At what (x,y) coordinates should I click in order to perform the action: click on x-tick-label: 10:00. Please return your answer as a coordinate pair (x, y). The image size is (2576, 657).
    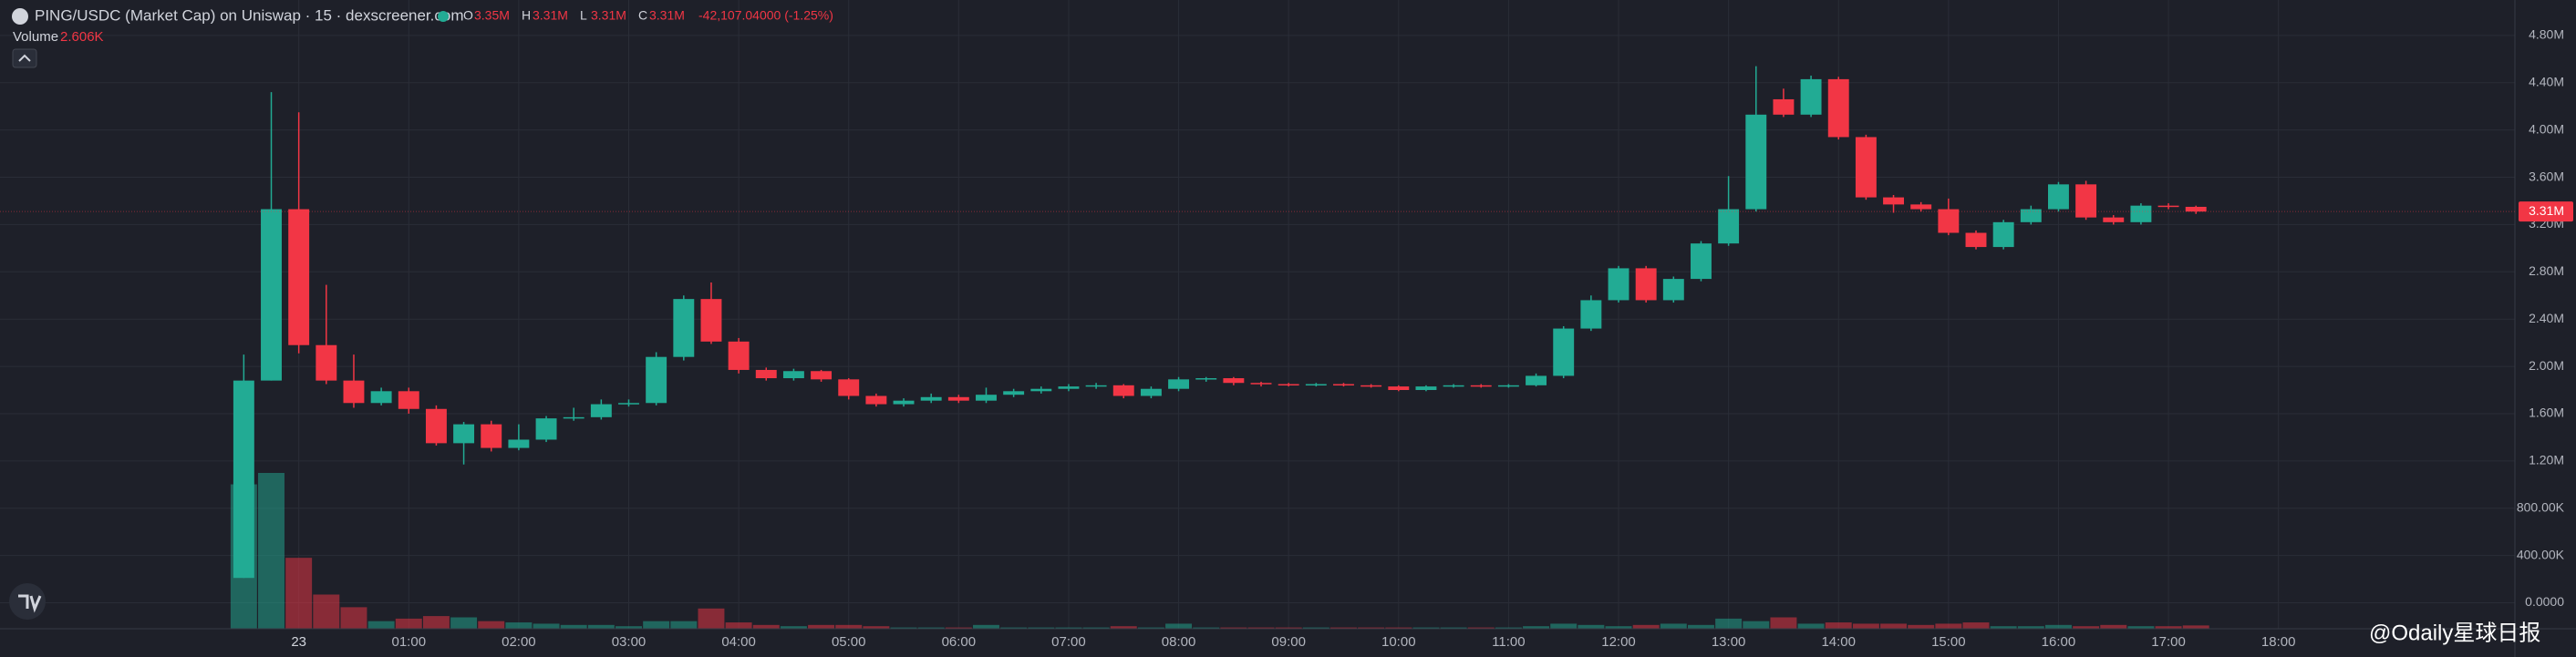
    Looking at the image, I should click on (1398, 642).